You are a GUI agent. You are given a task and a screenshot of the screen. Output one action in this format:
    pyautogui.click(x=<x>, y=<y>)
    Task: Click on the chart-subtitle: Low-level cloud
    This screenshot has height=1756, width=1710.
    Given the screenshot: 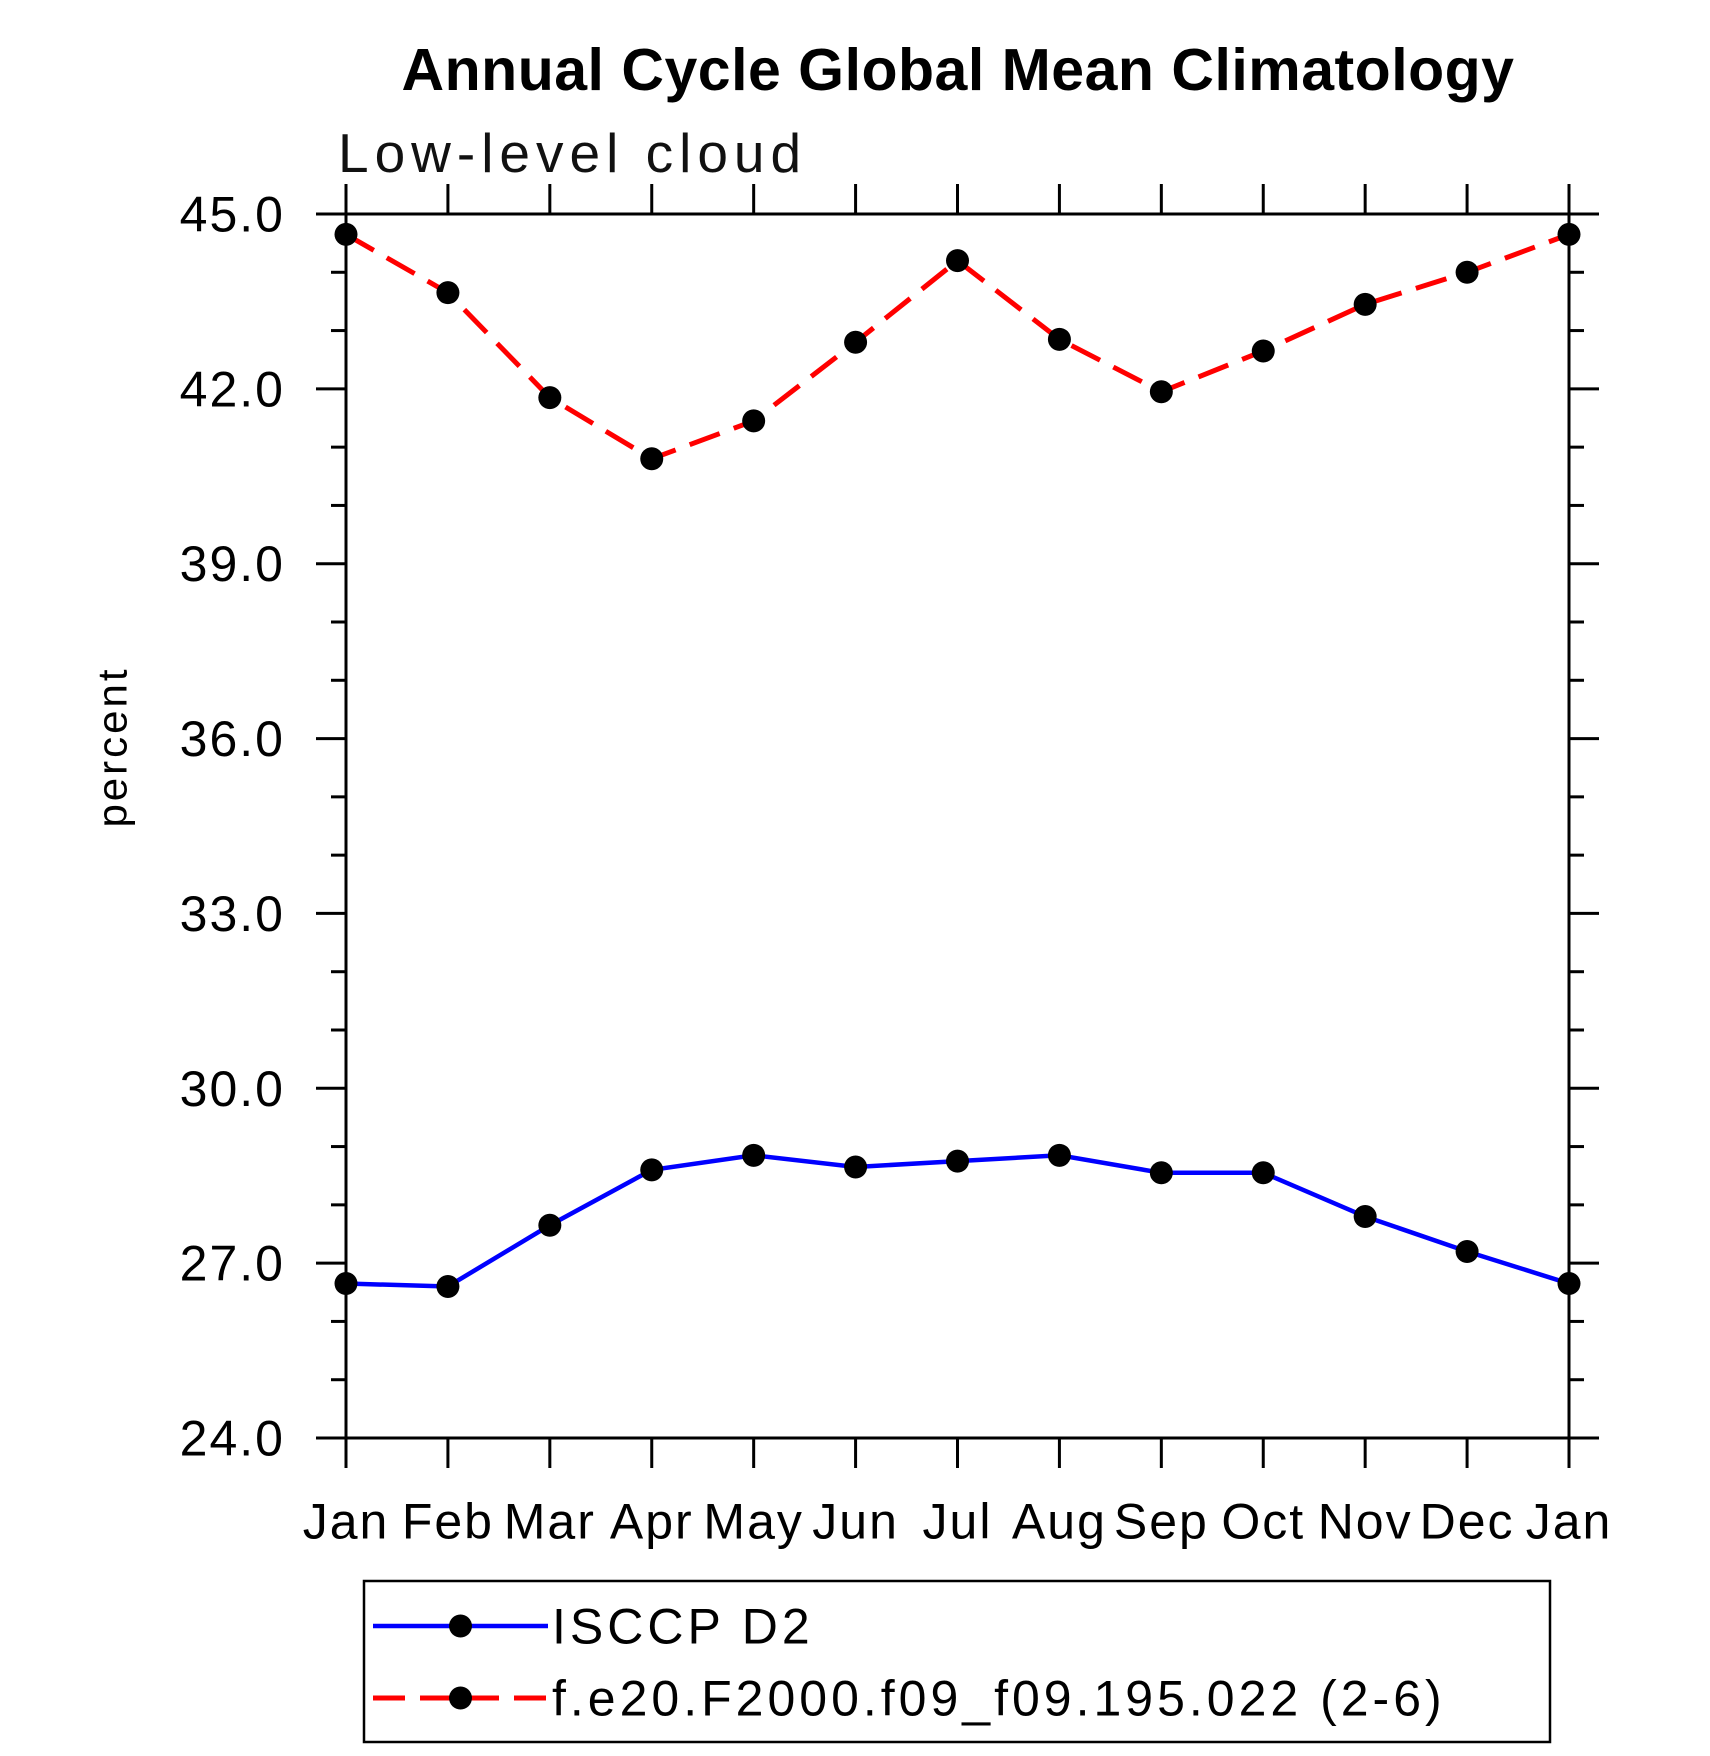 What is the action you would take?
    pyautogui.click(x=572, y=153)
    